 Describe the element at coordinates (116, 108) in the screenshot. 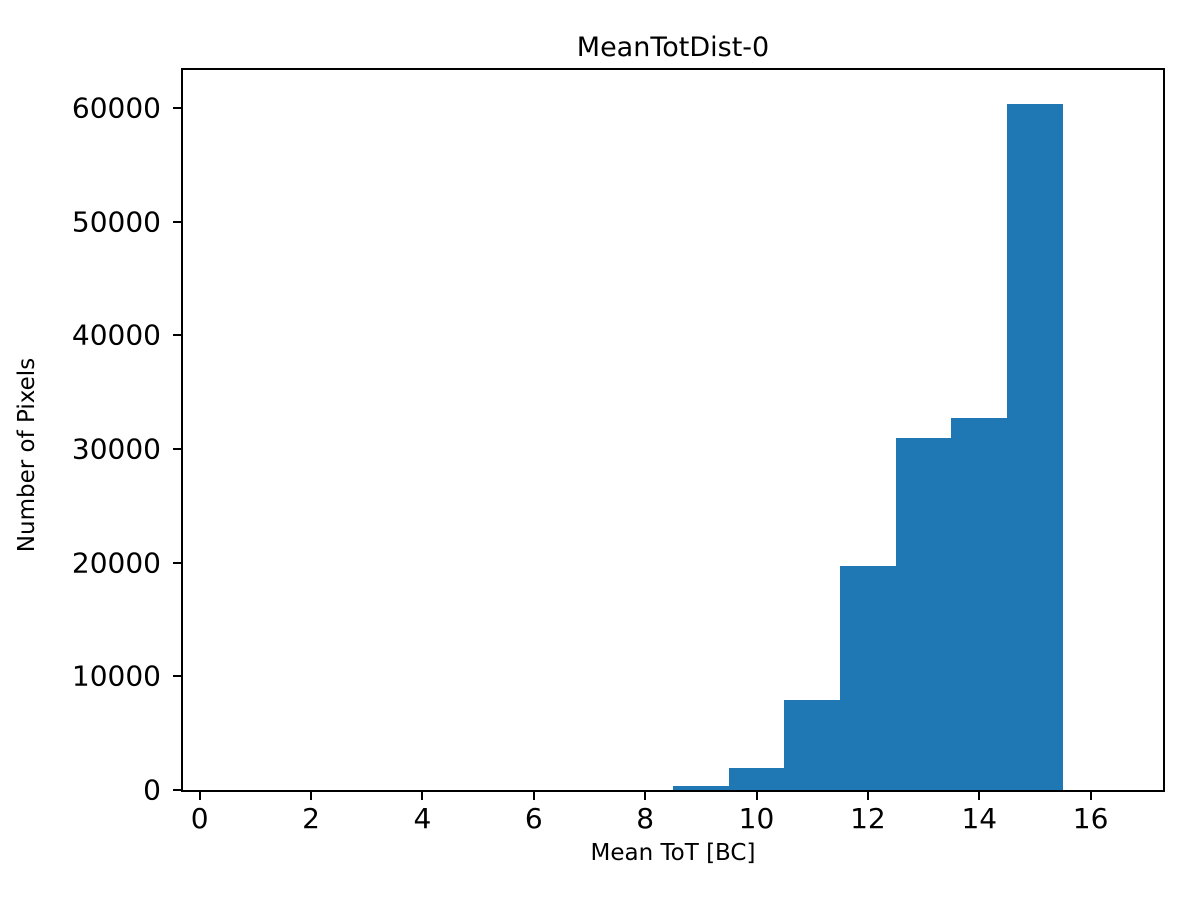

I see `y-tick-label: 60000` at that location.